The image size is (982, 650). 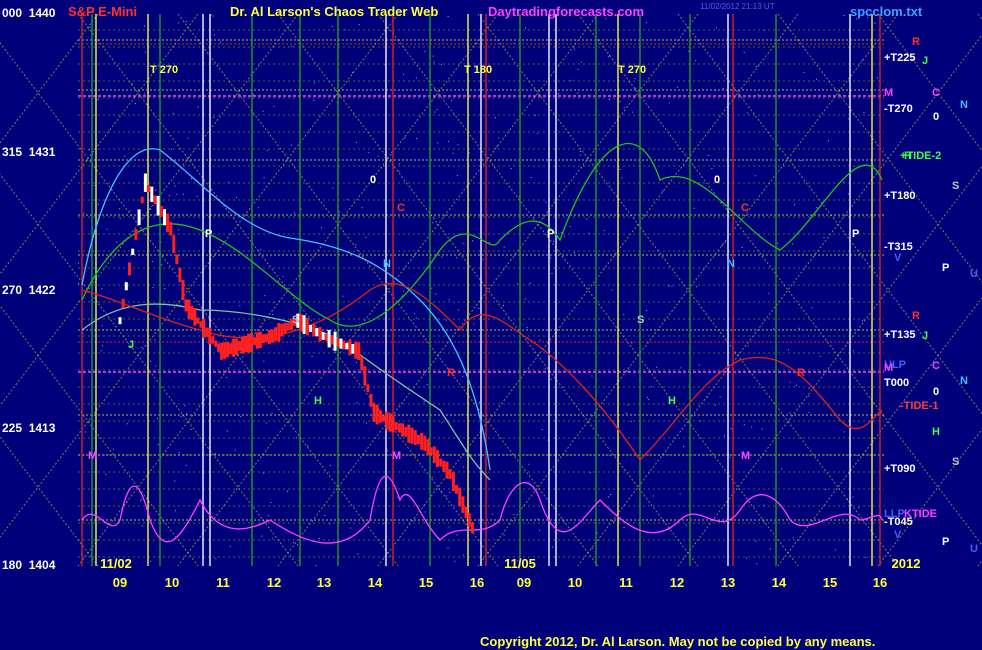 What do you see at coordinates (566, 11) in the screenshot?
I see `site-link: Daytradingforecasts.com` at bounding box center [566, 11].